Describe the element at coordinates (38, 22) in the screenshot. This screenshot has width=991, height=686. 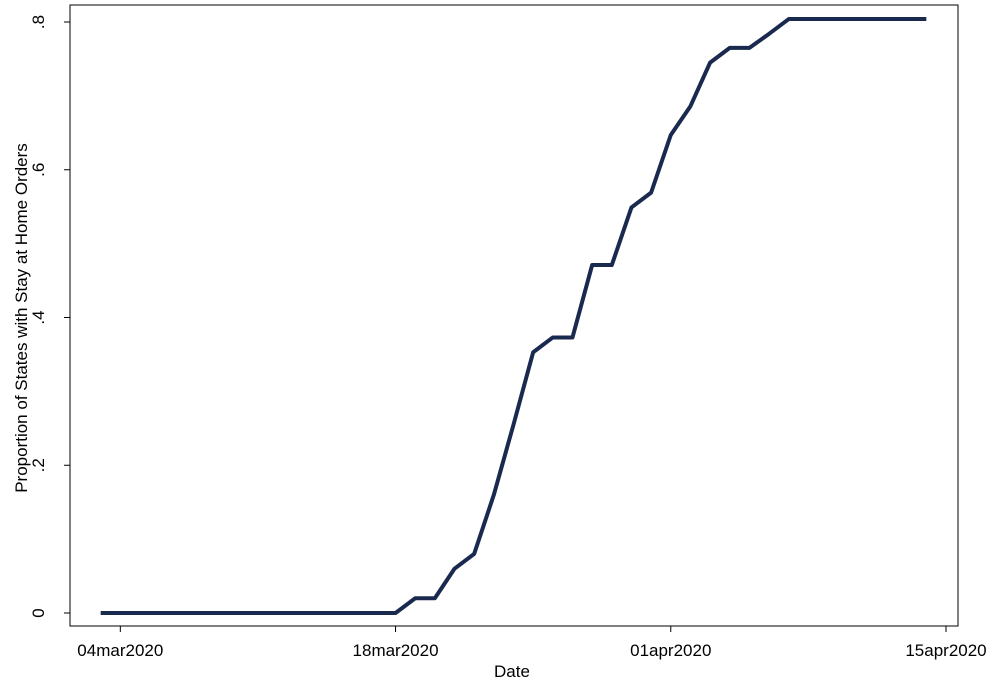
I see `y-tick-label: .8` at that location.